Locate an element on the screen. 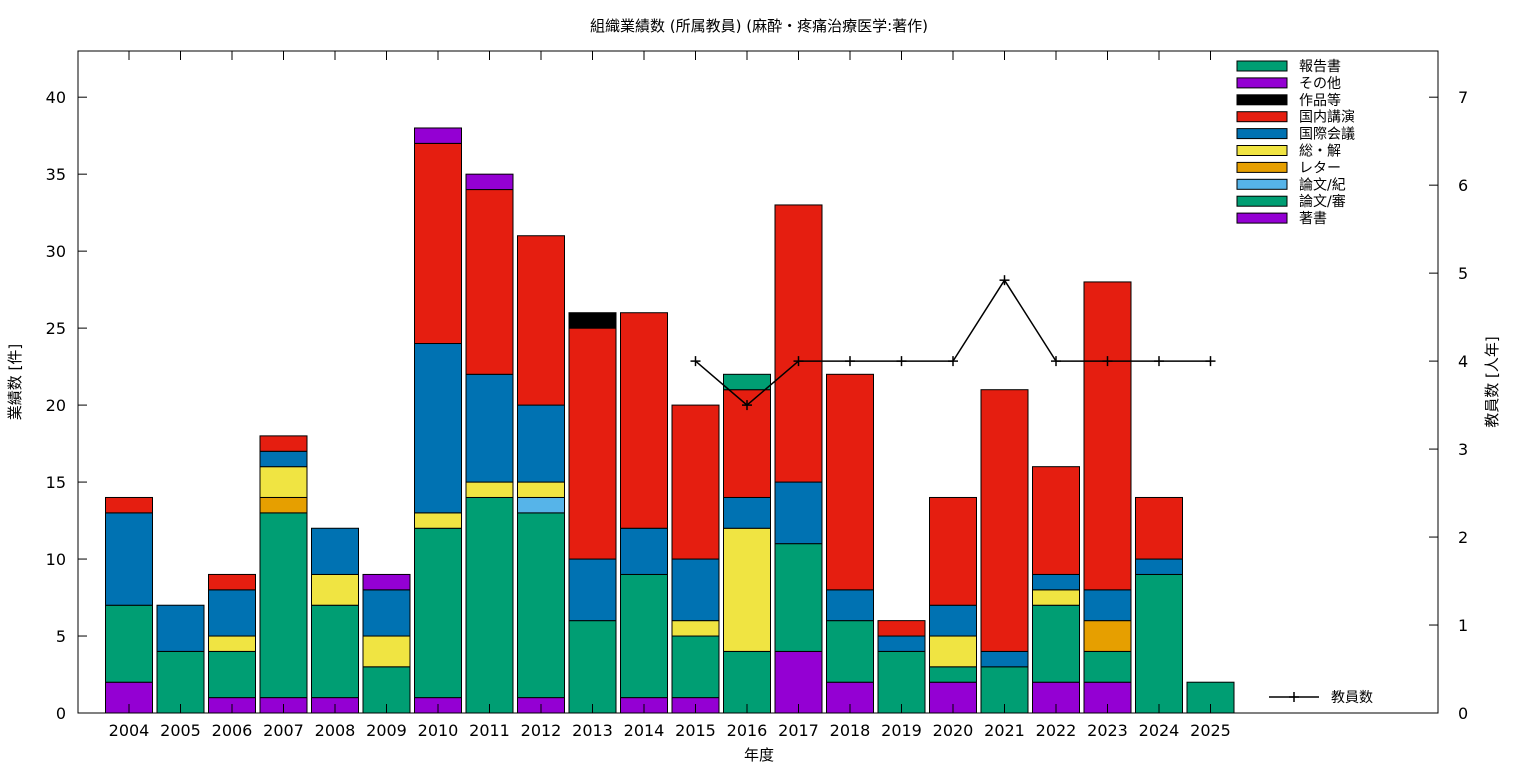 This screenshot has width=1536, height=768. line-point-2016 is located at coordinates (747, 405).